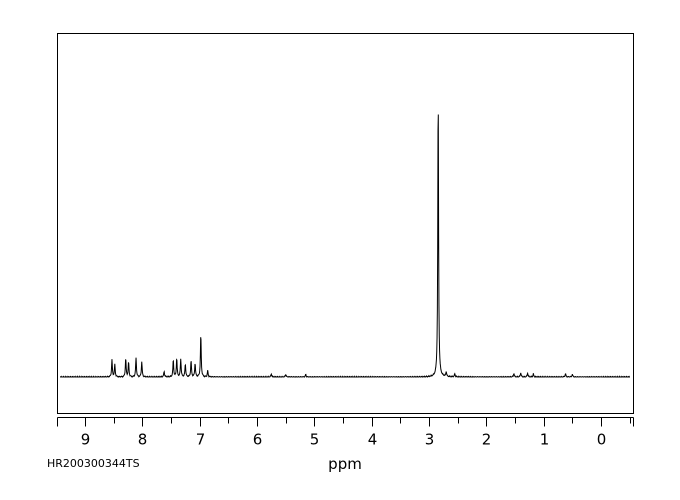  What do you see at coordinates (487, 440) in the screenshot?
I see `axis-tick-label: 2` at bounding box center [487, 440].